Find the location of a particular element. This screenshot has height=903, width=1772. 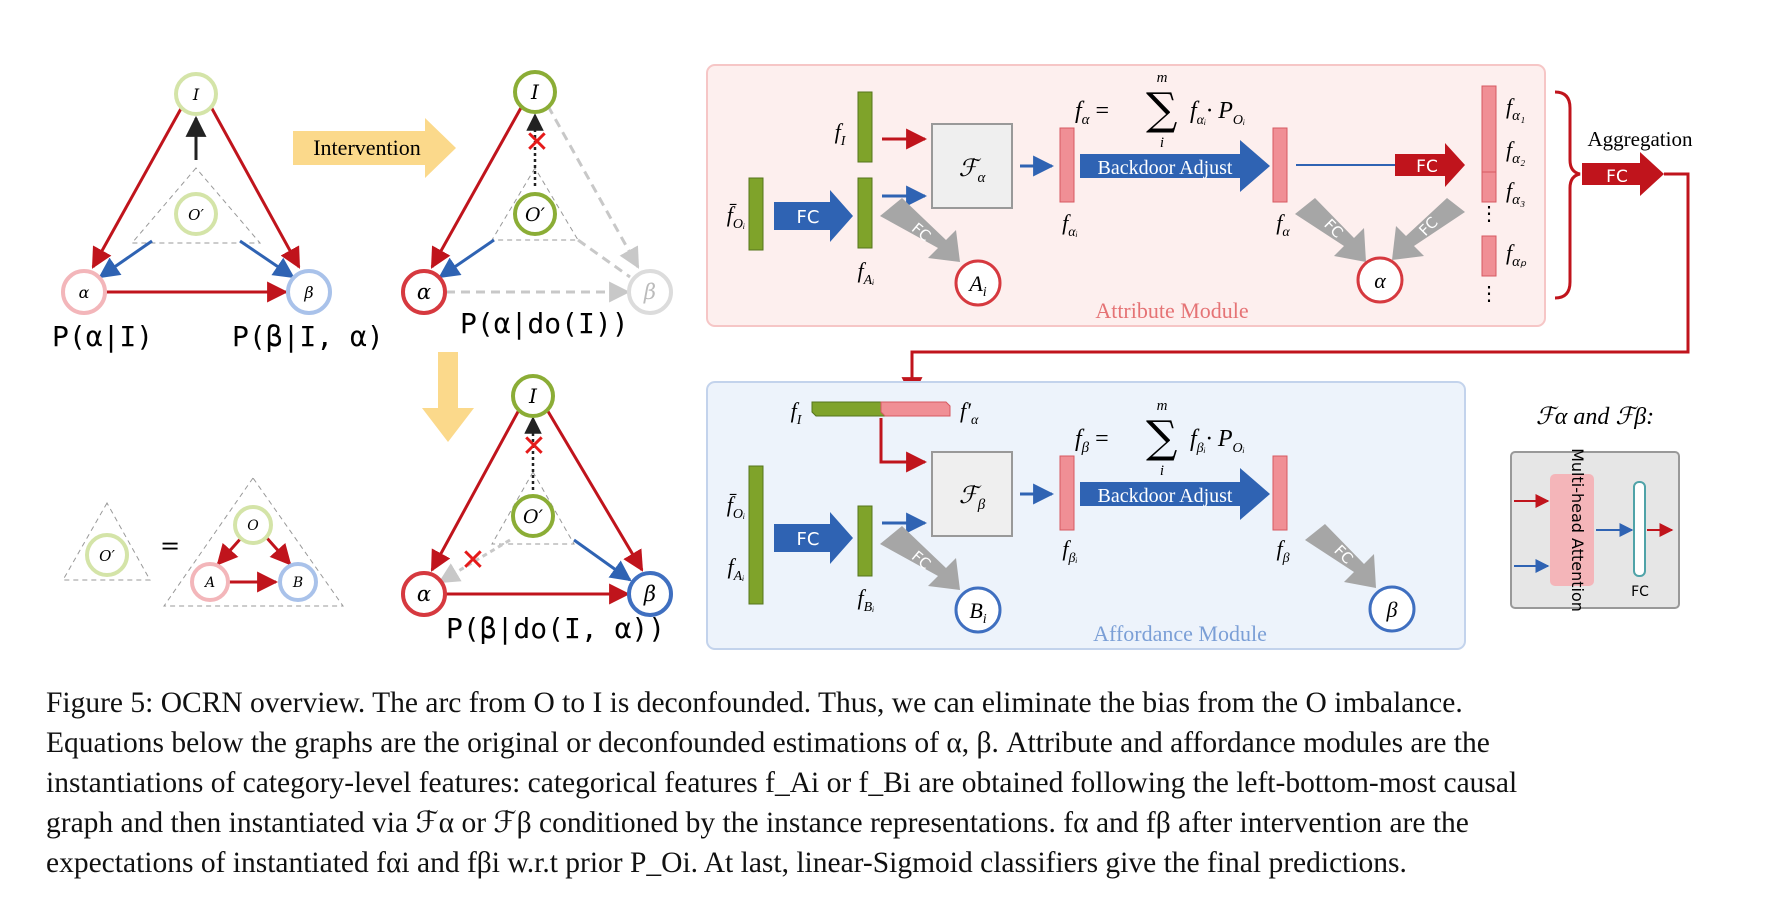

intervention-arrow: Intervention is located at coordinates (374, 148).